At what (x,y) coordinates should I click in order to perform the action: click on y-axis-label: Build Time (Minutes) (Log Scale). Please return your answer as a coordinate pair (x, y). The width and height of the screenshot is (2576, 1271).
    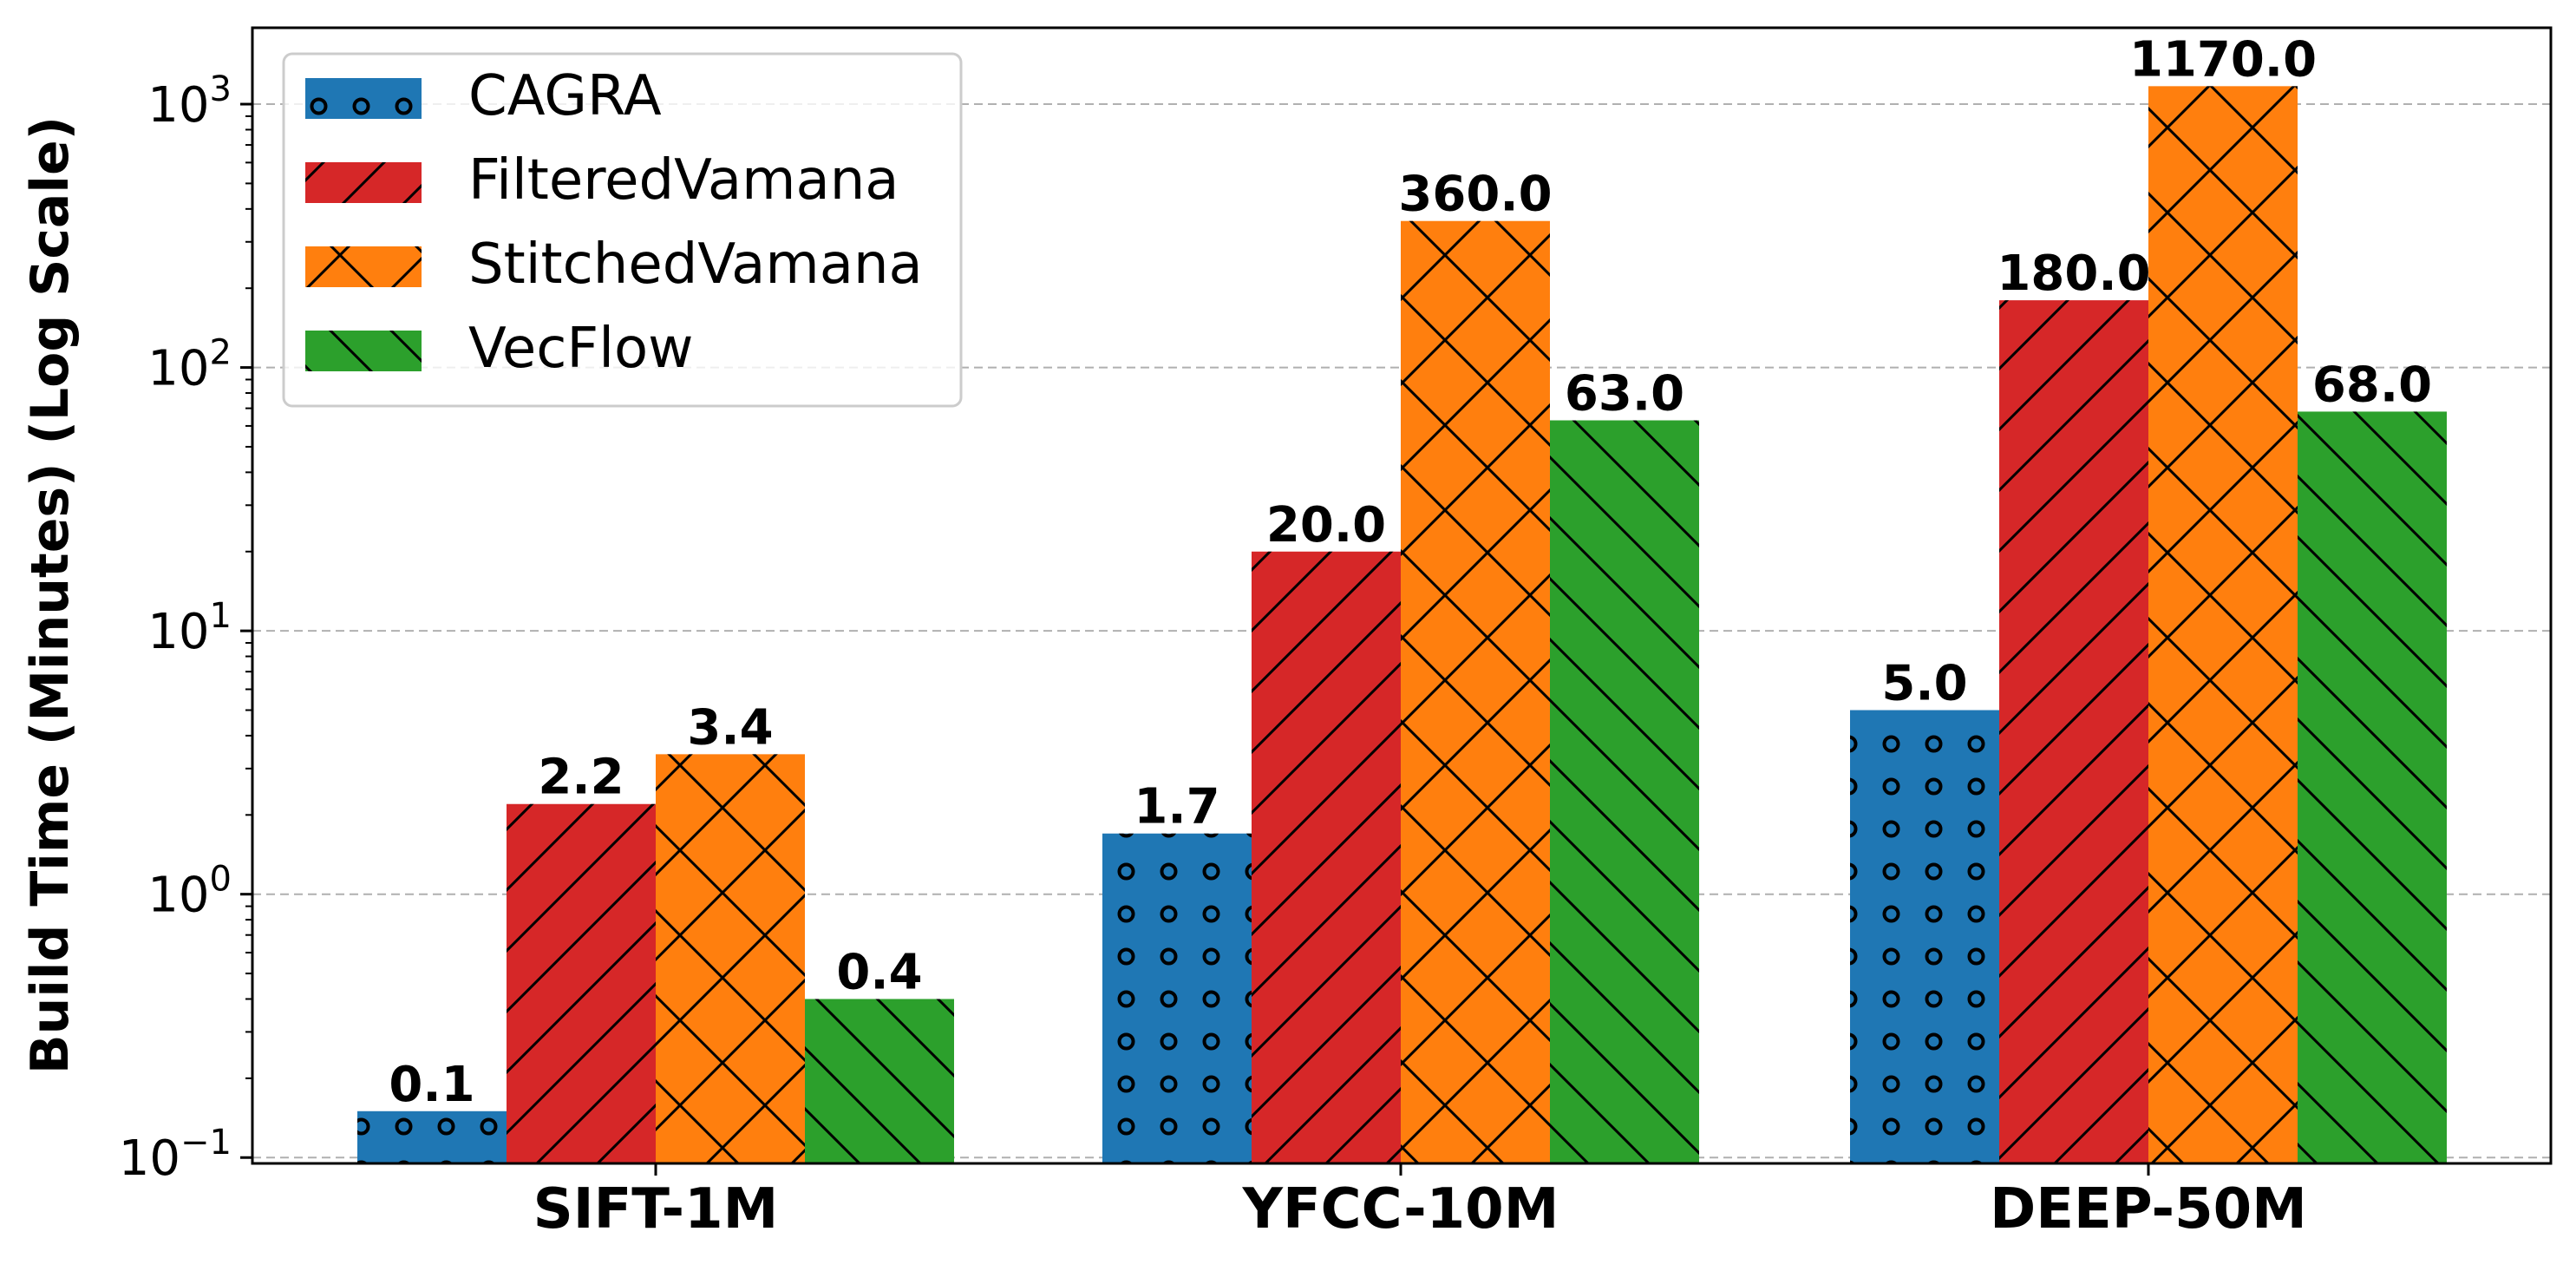
    Looking at the image, I should click on (50, 595).